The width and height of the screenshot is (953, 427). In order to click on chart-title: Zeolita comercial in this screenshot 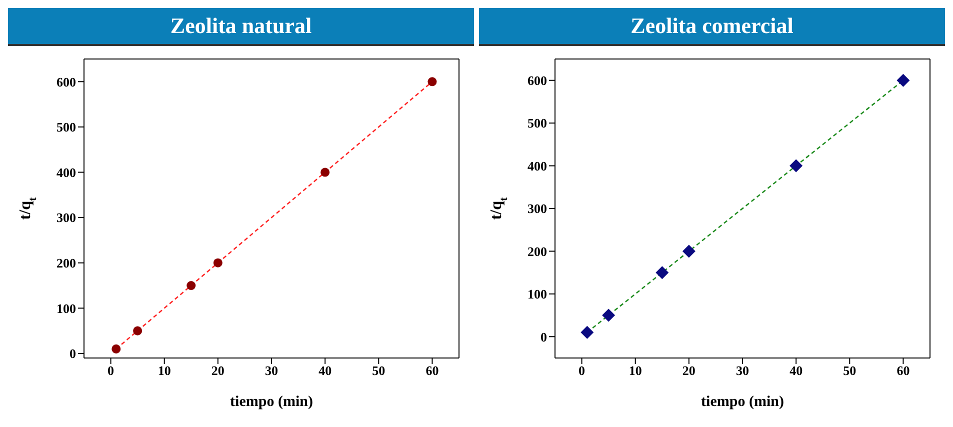, I will do `click(712, 27)`.